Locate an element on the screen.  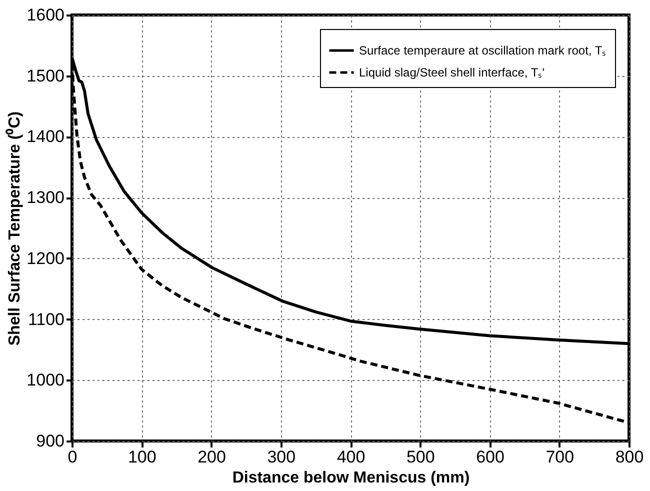
y-tick-label: 1200 is located at coordinates (45, 258).